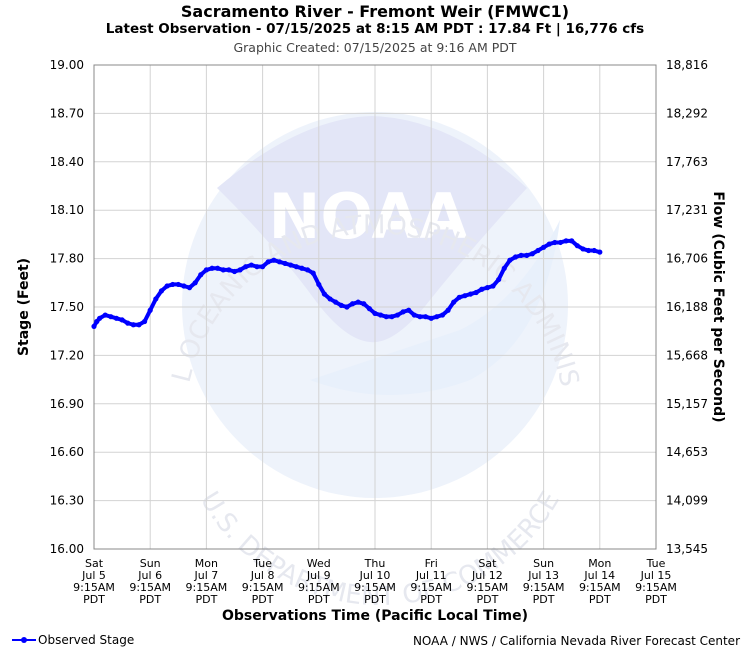 The image size is (750, 650). I want to click on x-tick-label: Tue Jul 8 9:15AM PDT, so click(263, 581).